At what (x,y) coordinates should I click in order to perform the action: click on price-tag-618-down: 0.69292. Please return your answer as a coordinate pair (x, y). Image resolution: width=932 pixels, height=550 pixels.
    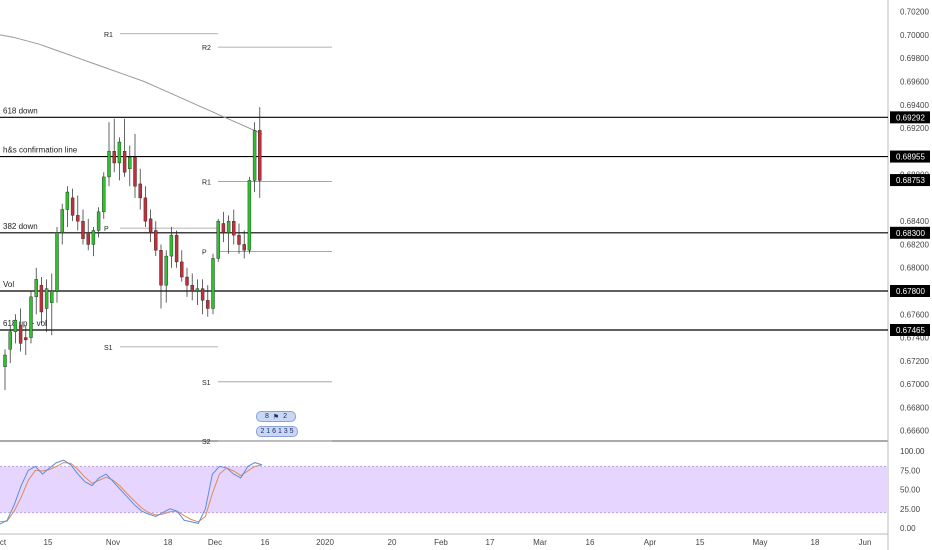
    Looking at the image, I should click on (910, 117).